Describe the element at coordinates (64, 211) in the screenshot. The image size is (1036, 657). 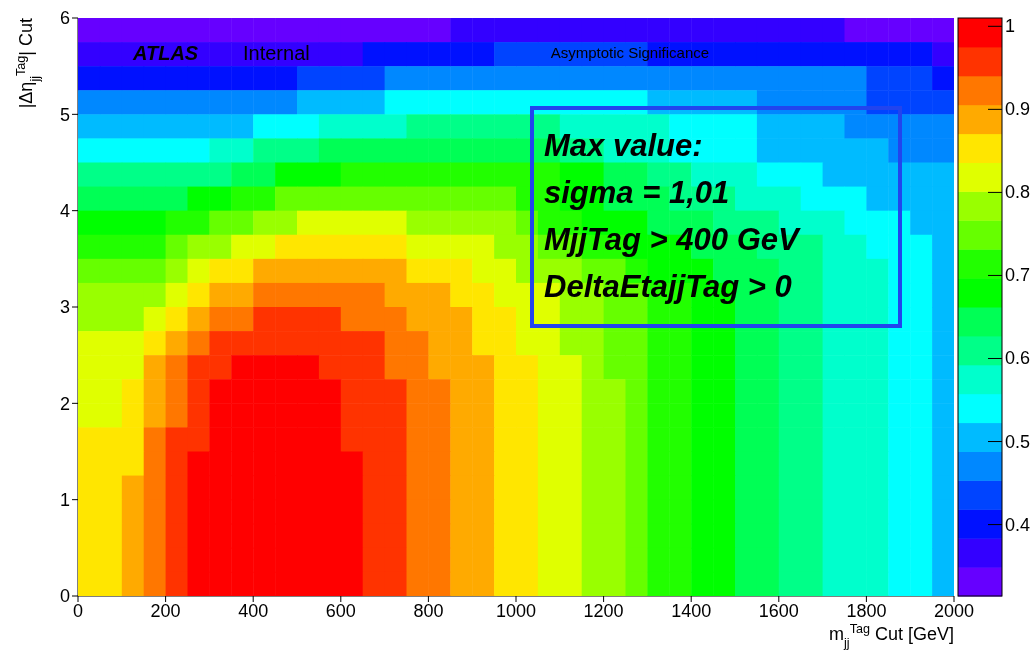
I see `y-tick-label: 4` at that location.